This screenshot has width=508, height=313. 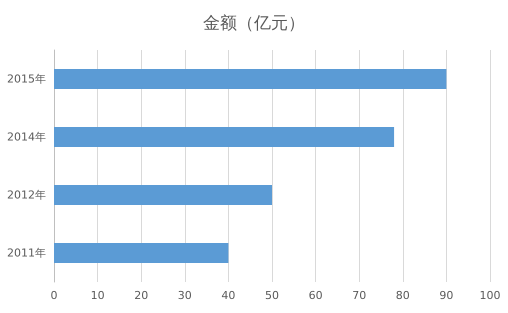 I want to click on y-tick-label: 2011年, so click(x=26, y=253).